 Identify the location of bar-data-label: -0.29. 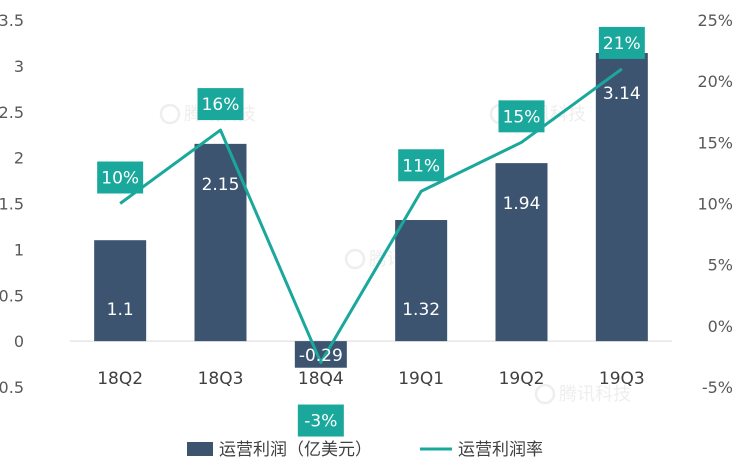
(321, 356).